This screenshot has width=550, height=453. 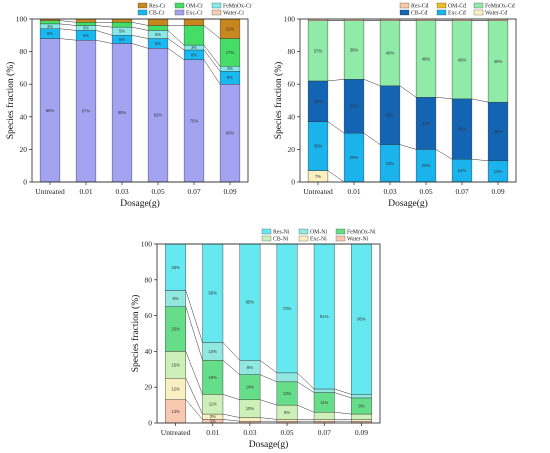 I want to click on data-label: 9%, so click(x=361, y=405).